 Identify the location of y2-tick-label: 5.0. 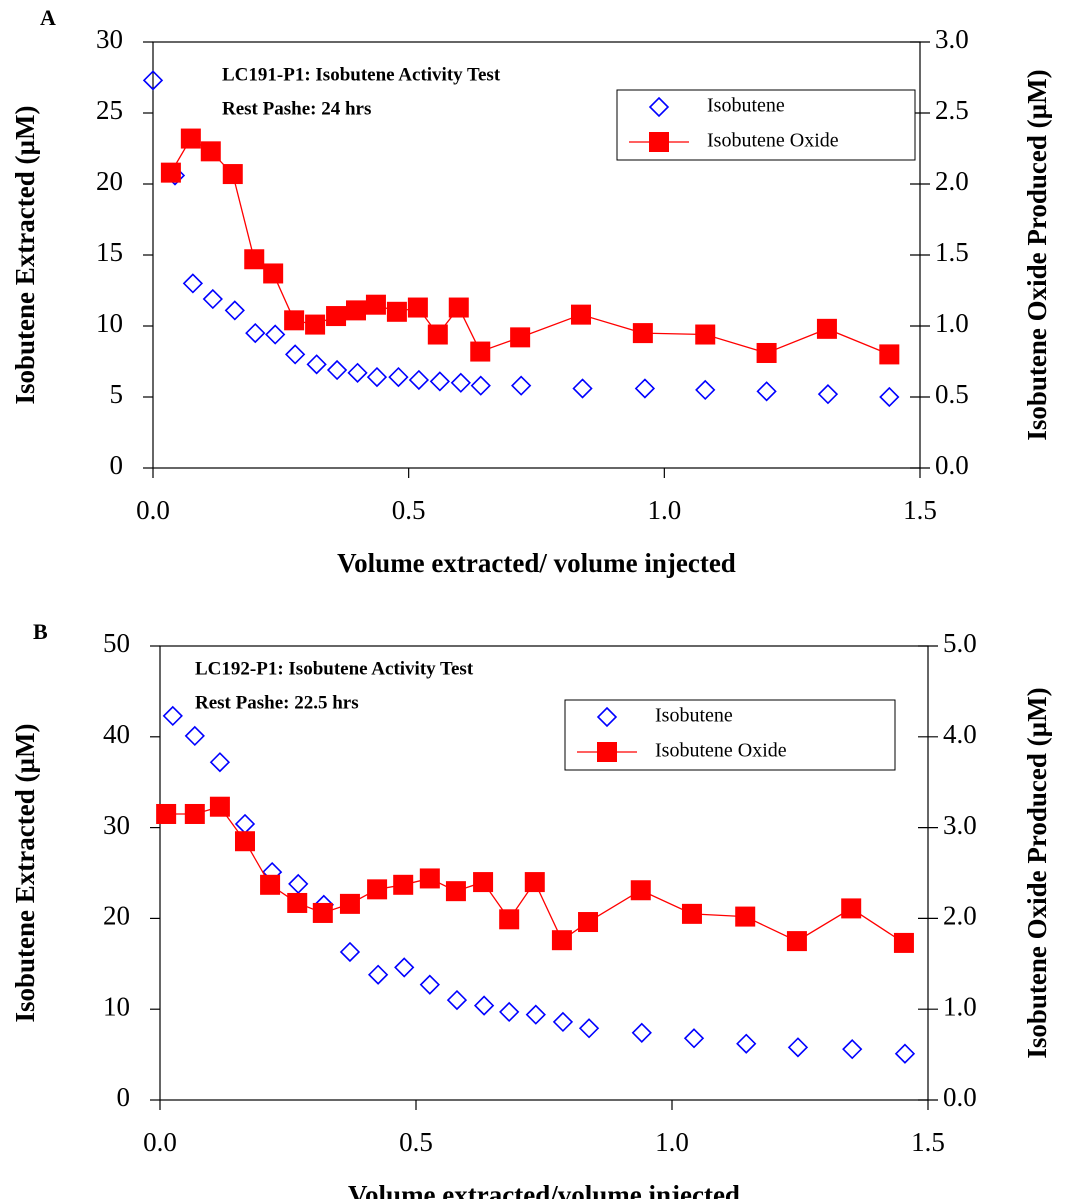
(960, 643).